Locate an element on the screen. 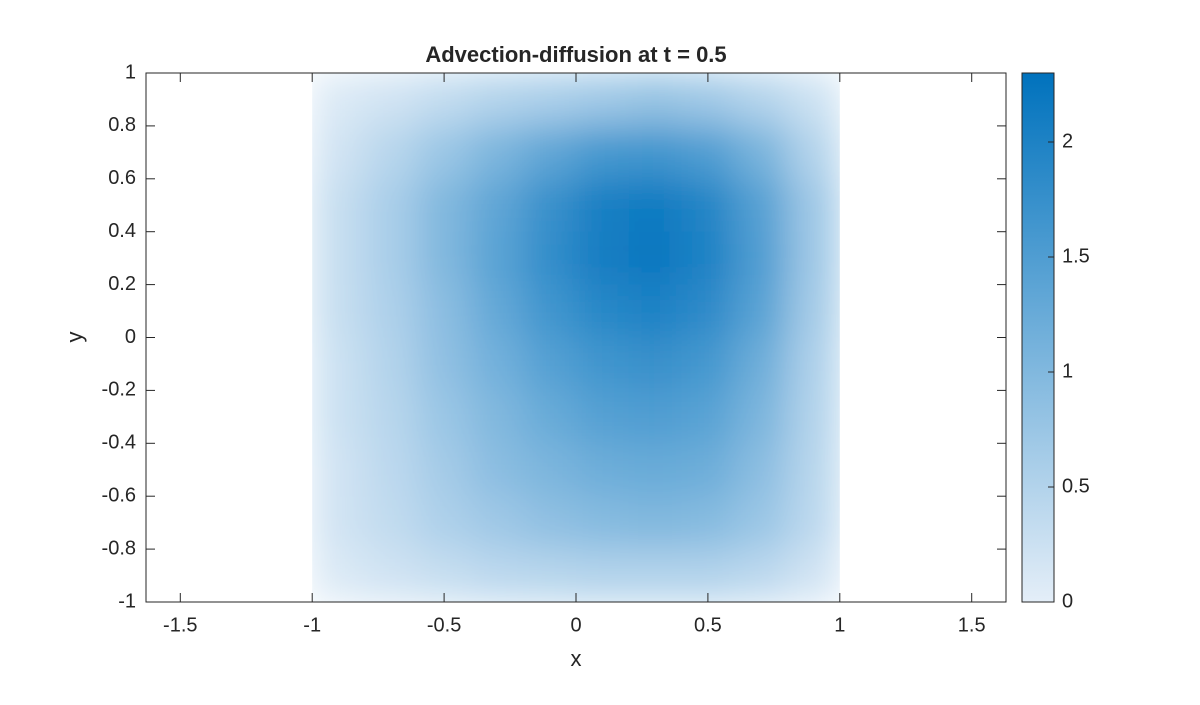 Image resolution: width=1200 pixels, height=705 pixels. x-tick-label: 0.5 is located at coordinates (708, 625).